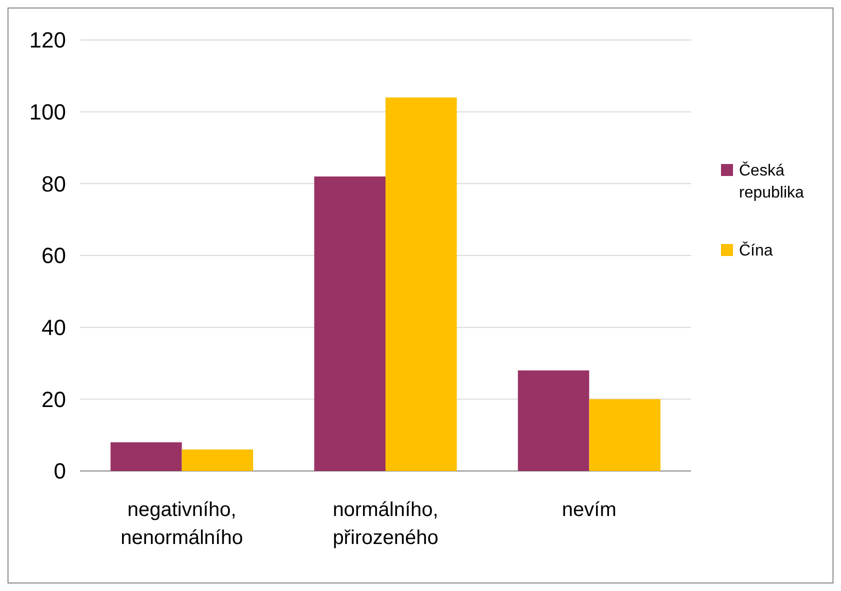 The image size is (841, 591). What do you see at coordinates (47, 112) in the screenshot?
I see `y-tick-label: 100` at bounding box center [47, 112].